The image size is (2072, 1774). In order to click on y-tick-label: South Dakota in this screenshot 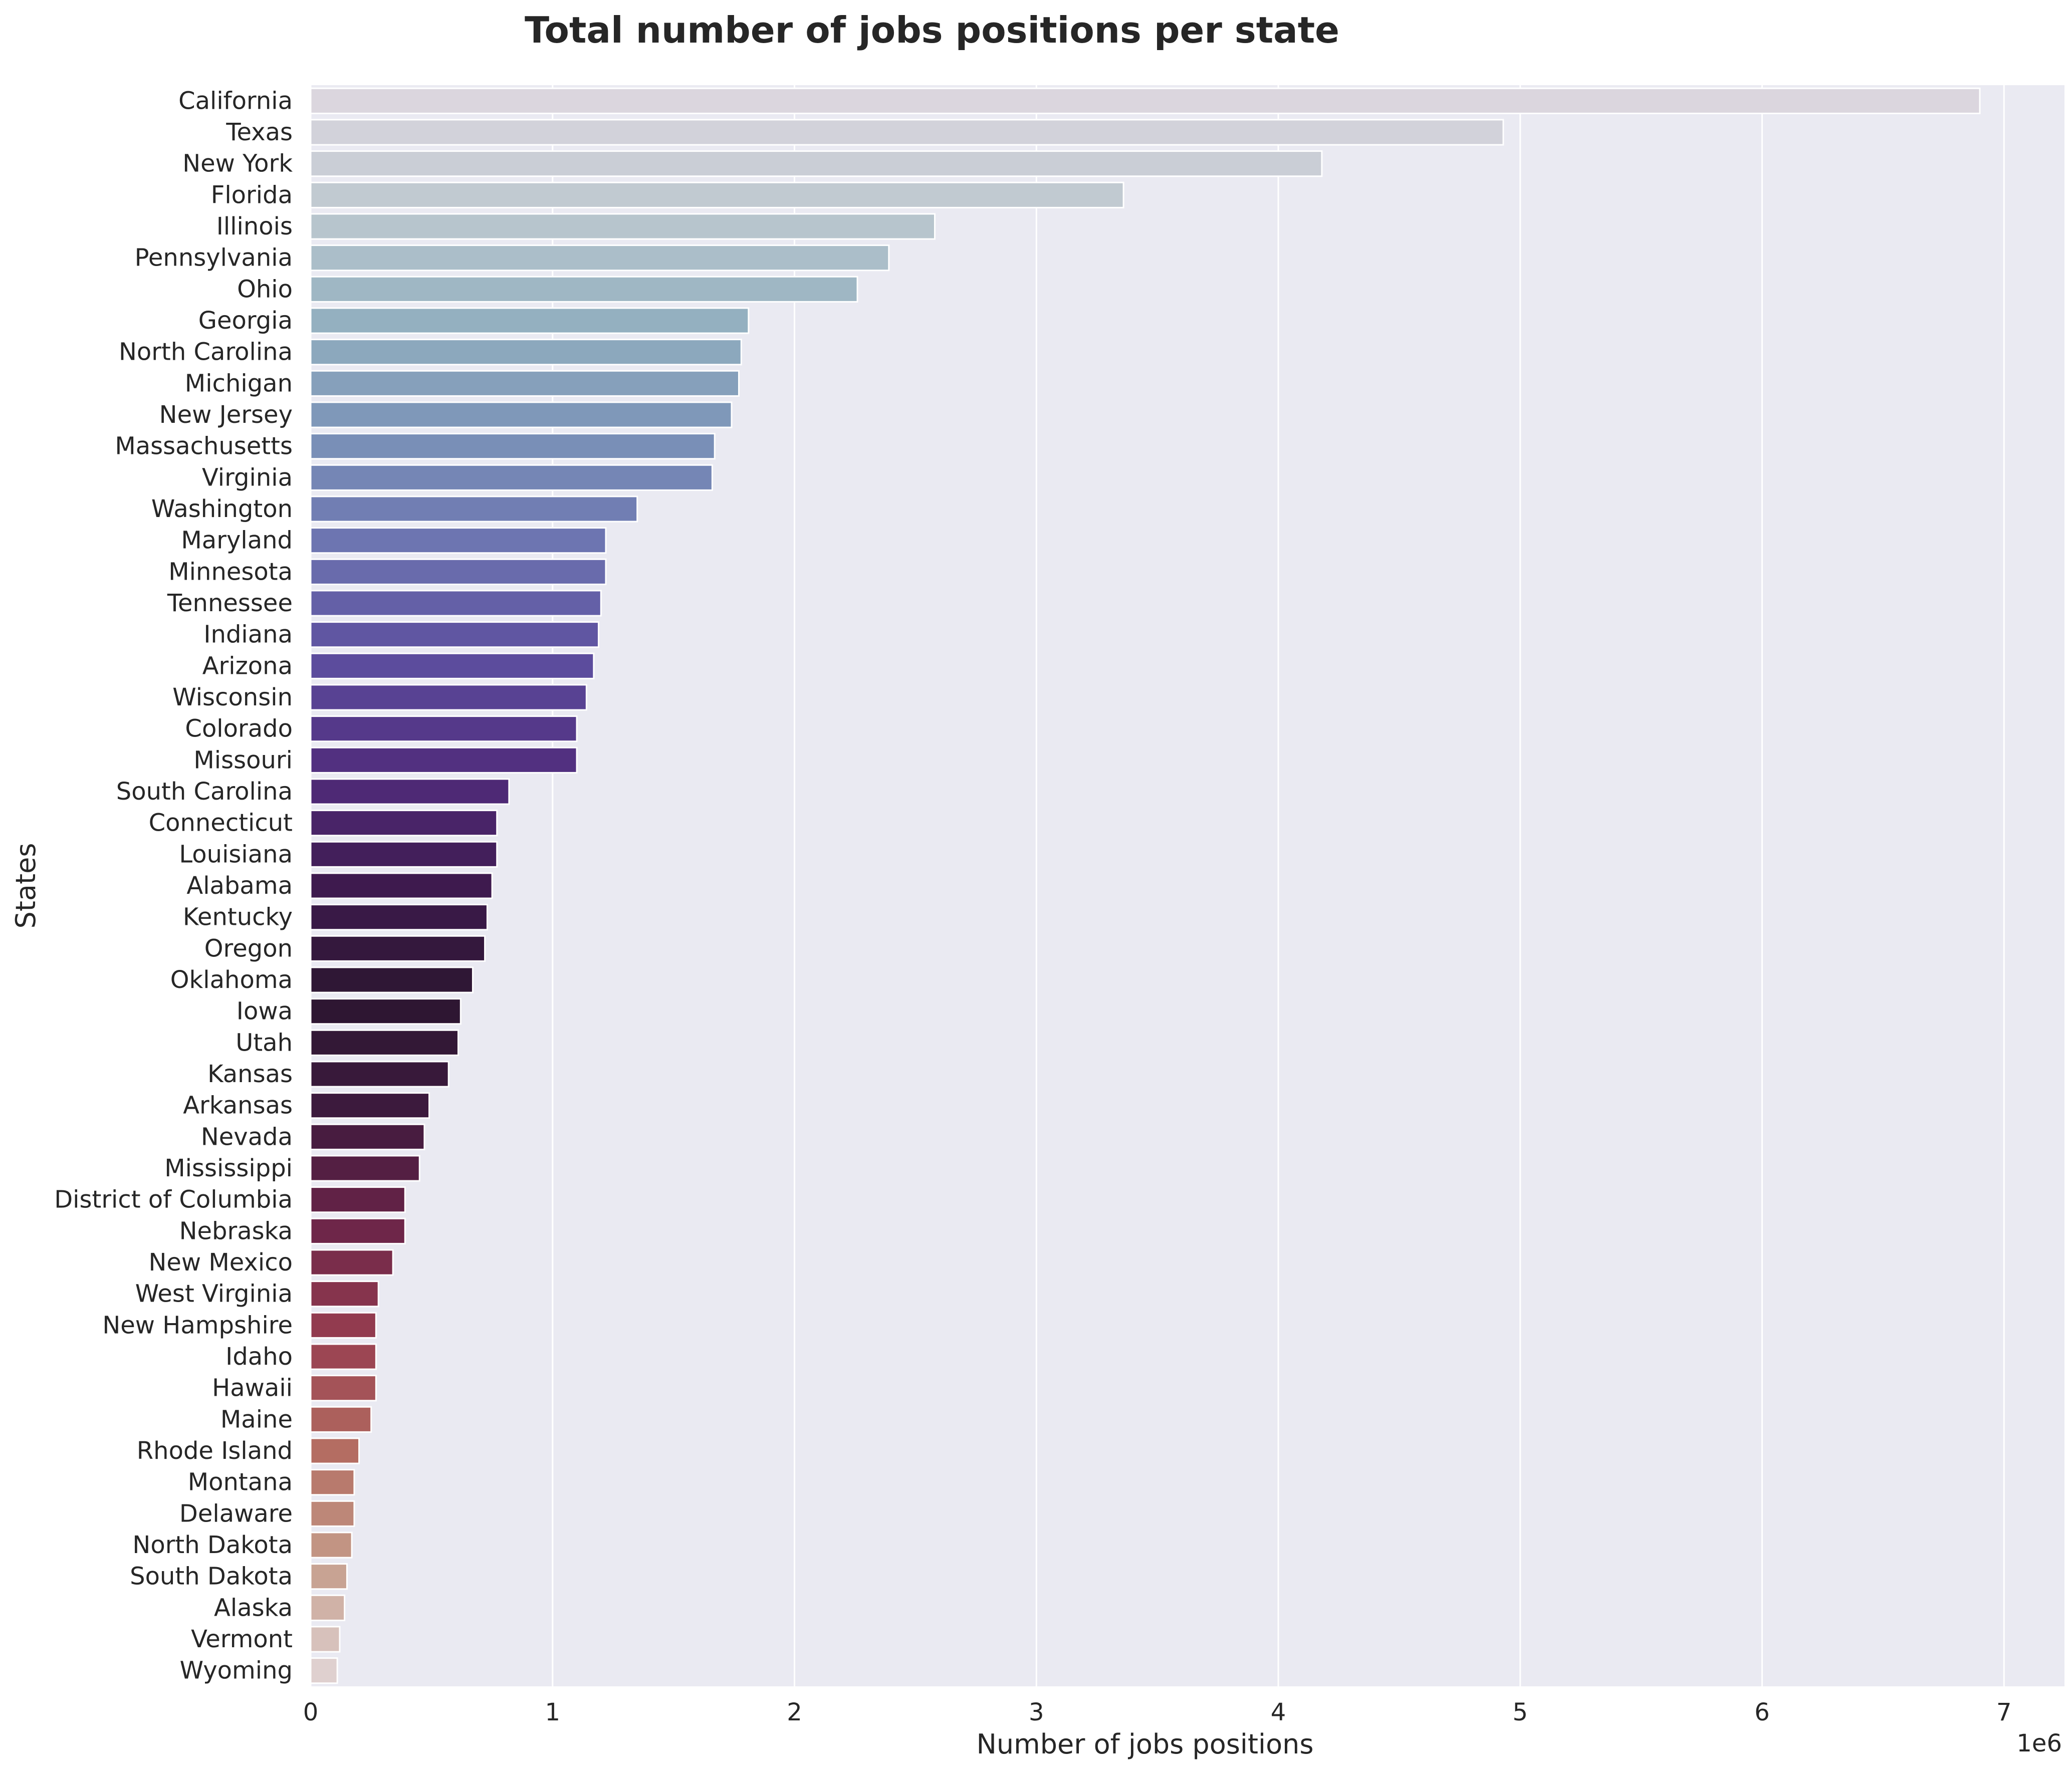, I will do `click(211, 1577)`.